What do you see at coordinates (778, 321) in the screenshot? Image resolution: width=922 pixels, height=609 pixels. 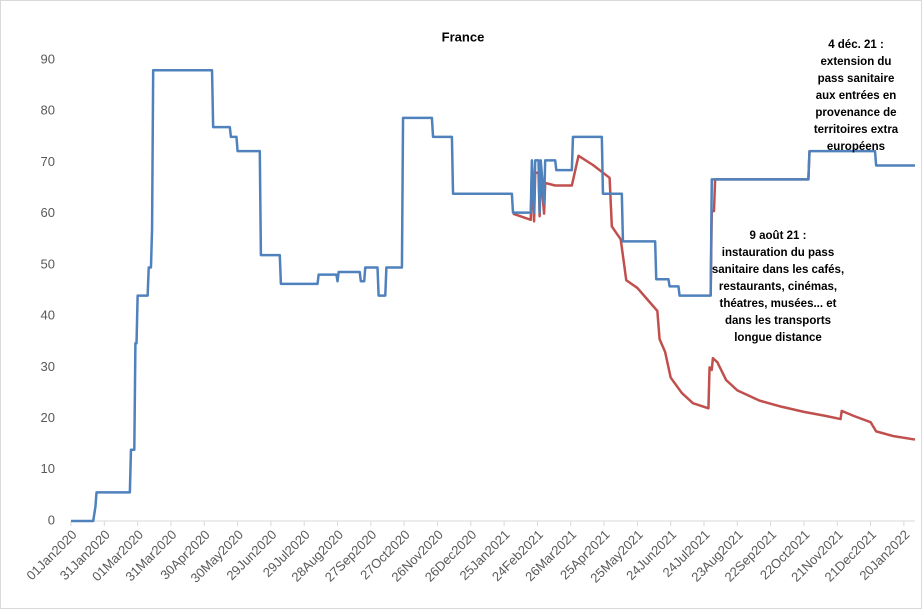 I see `annotation: dans les transports` at bounding box center [778, 321].